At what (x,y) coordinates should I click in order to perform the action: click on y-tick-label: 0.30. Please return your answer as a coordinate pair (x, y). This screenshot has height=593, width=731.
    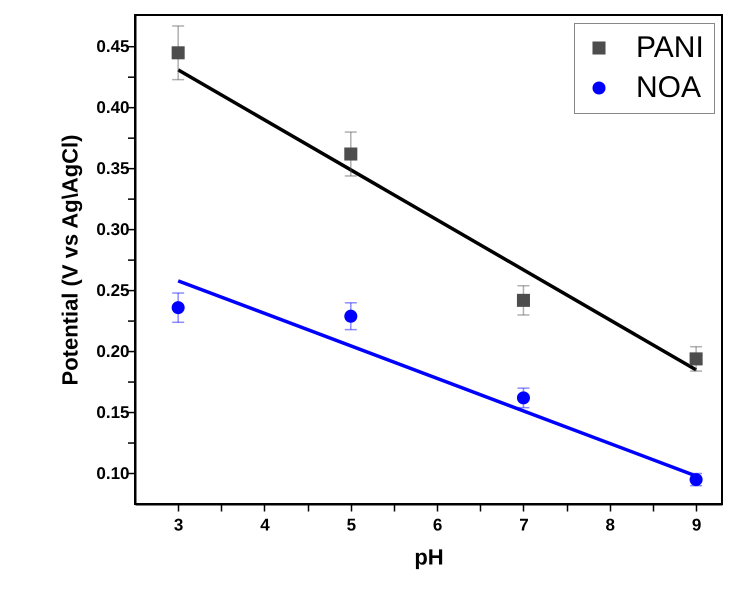
    Looking at the image, I should click on (113, 230).